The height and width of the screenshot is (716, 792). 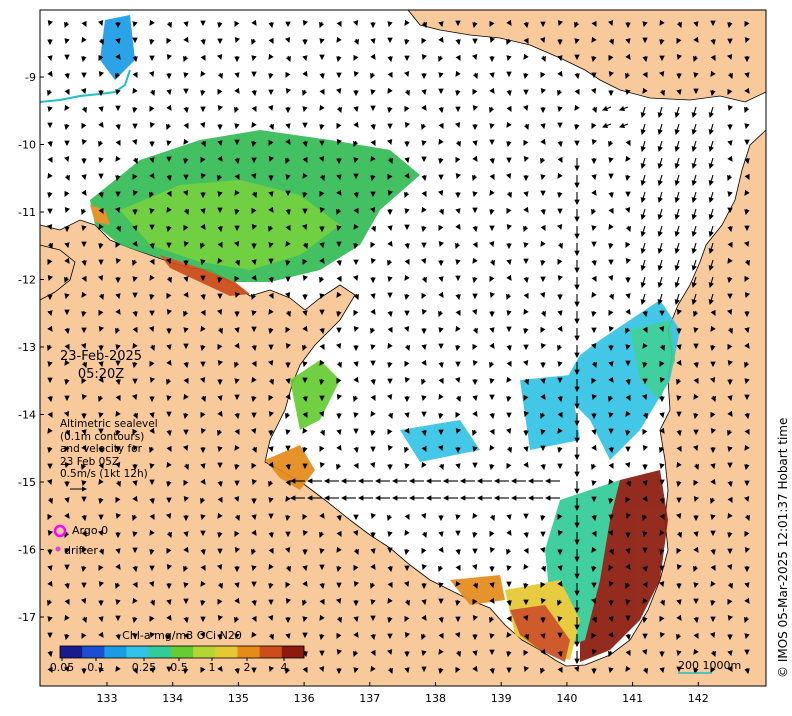 I want to click on colorbar-tick-label: 0.5, so click(x=179, y=667).